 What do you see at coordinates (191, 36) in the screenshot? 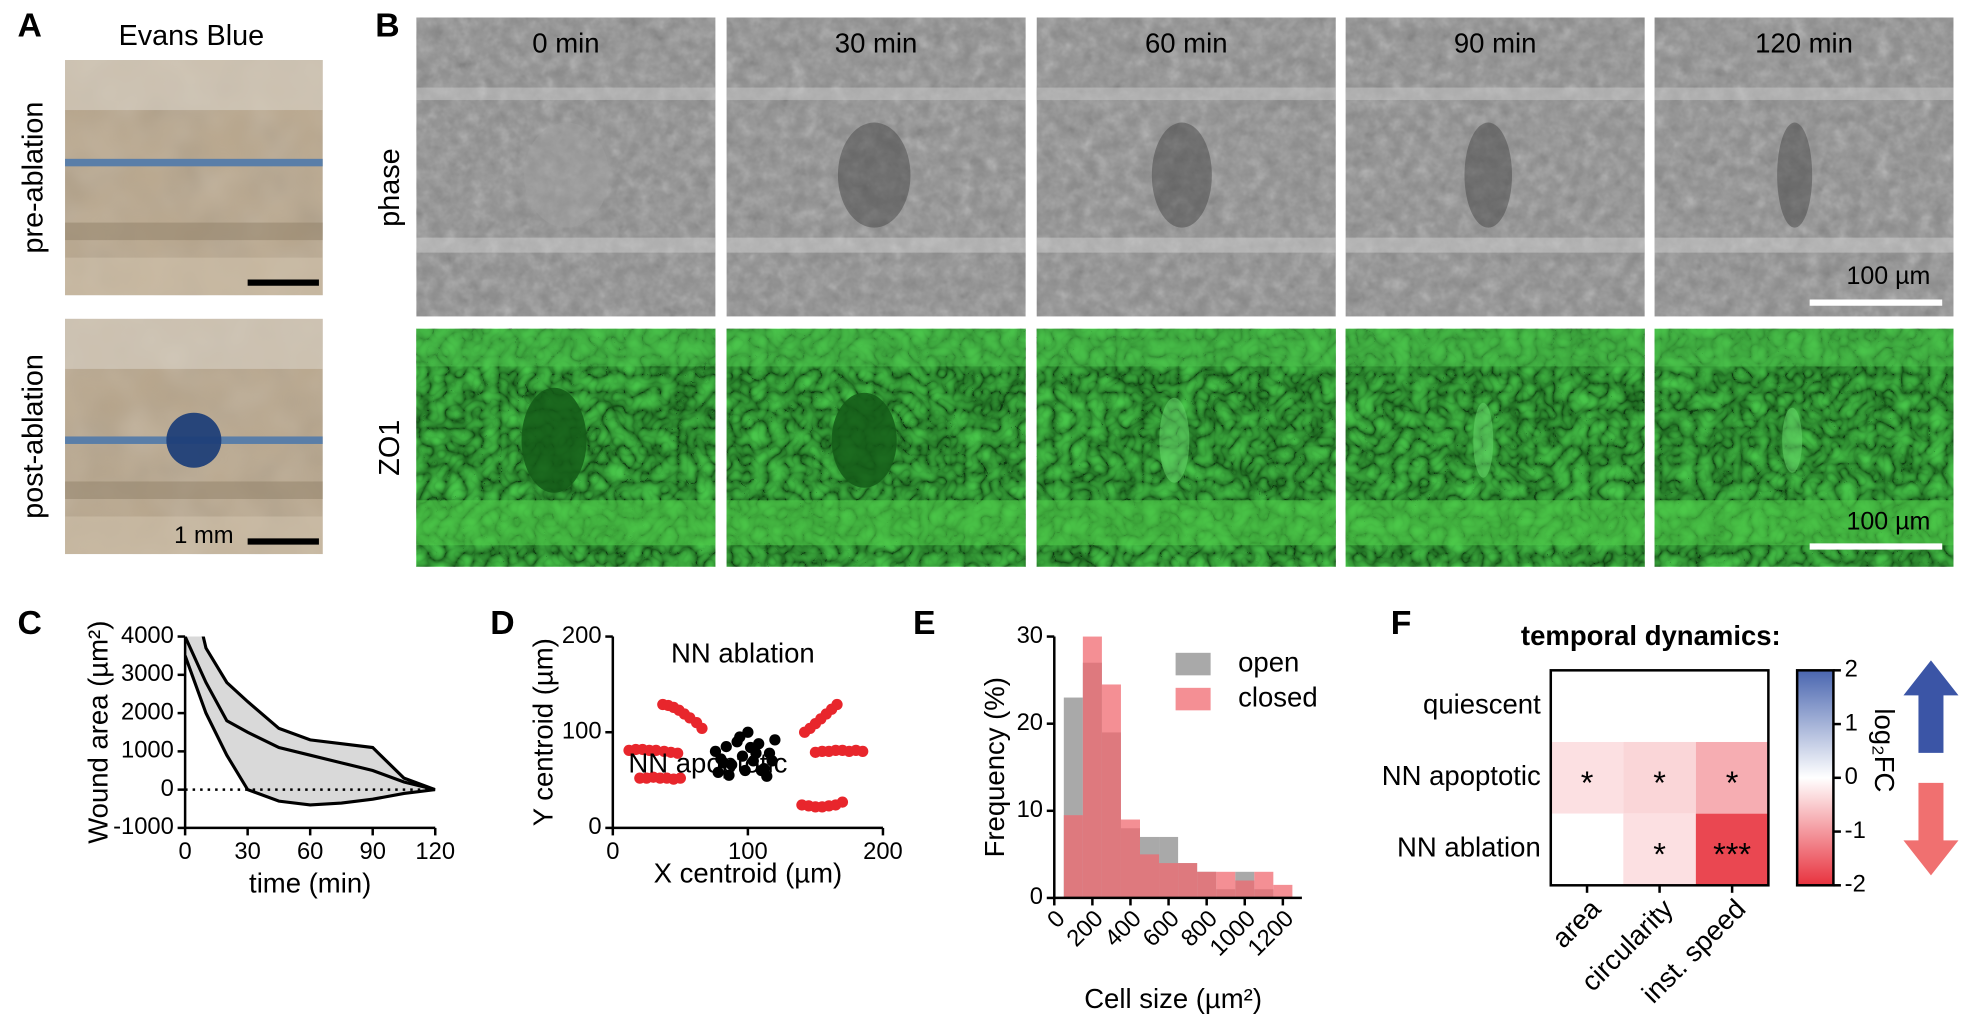
I see `panel-a-title: Evans Blue` at bounding box center [191, 36].